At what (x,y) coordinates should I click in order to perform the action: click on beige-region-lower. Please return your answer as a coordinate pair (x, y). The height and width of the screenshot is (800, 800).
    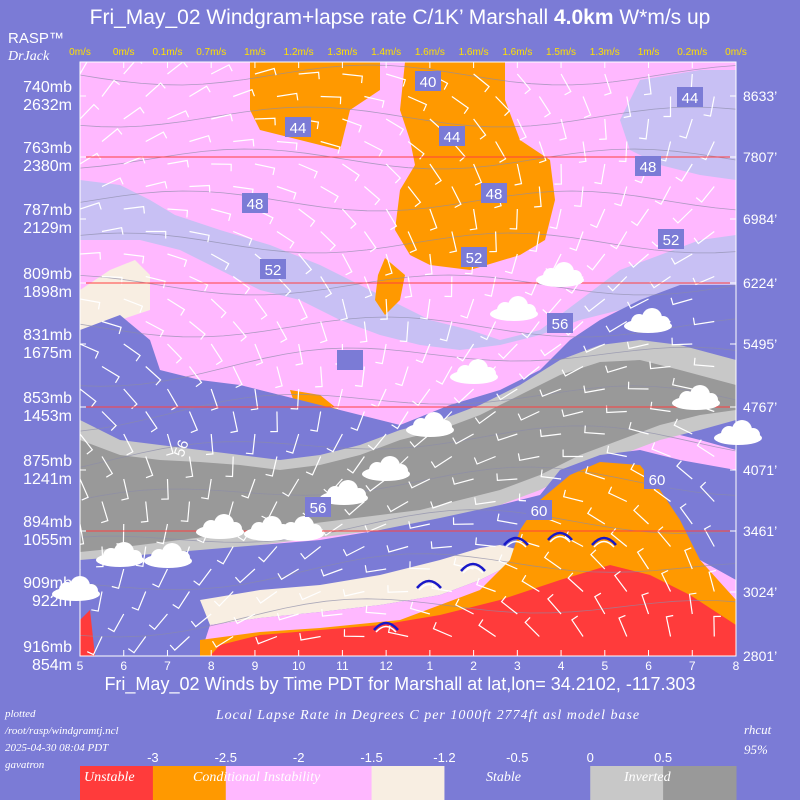
    Looking at the image, I should click on (360, 585).